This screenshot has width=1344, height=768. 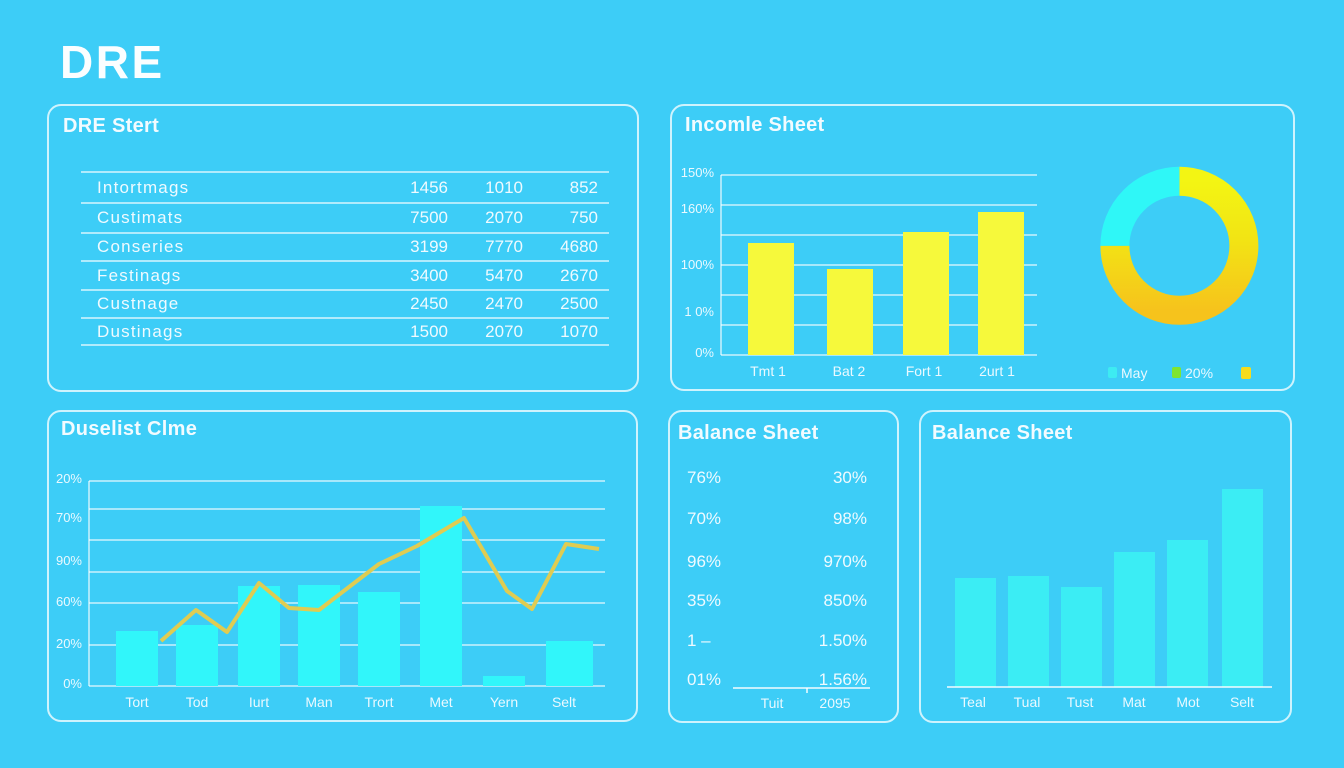 I want to click on svg-text: 70%, so click(x=69, y=517).